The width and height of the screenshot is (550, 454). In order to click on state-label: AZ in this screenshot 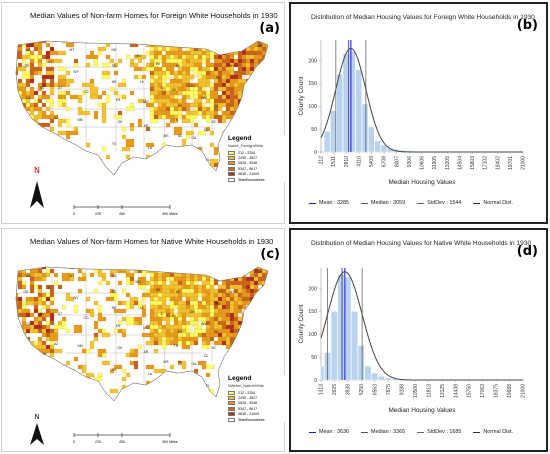, I will do `click(56, 344)`.